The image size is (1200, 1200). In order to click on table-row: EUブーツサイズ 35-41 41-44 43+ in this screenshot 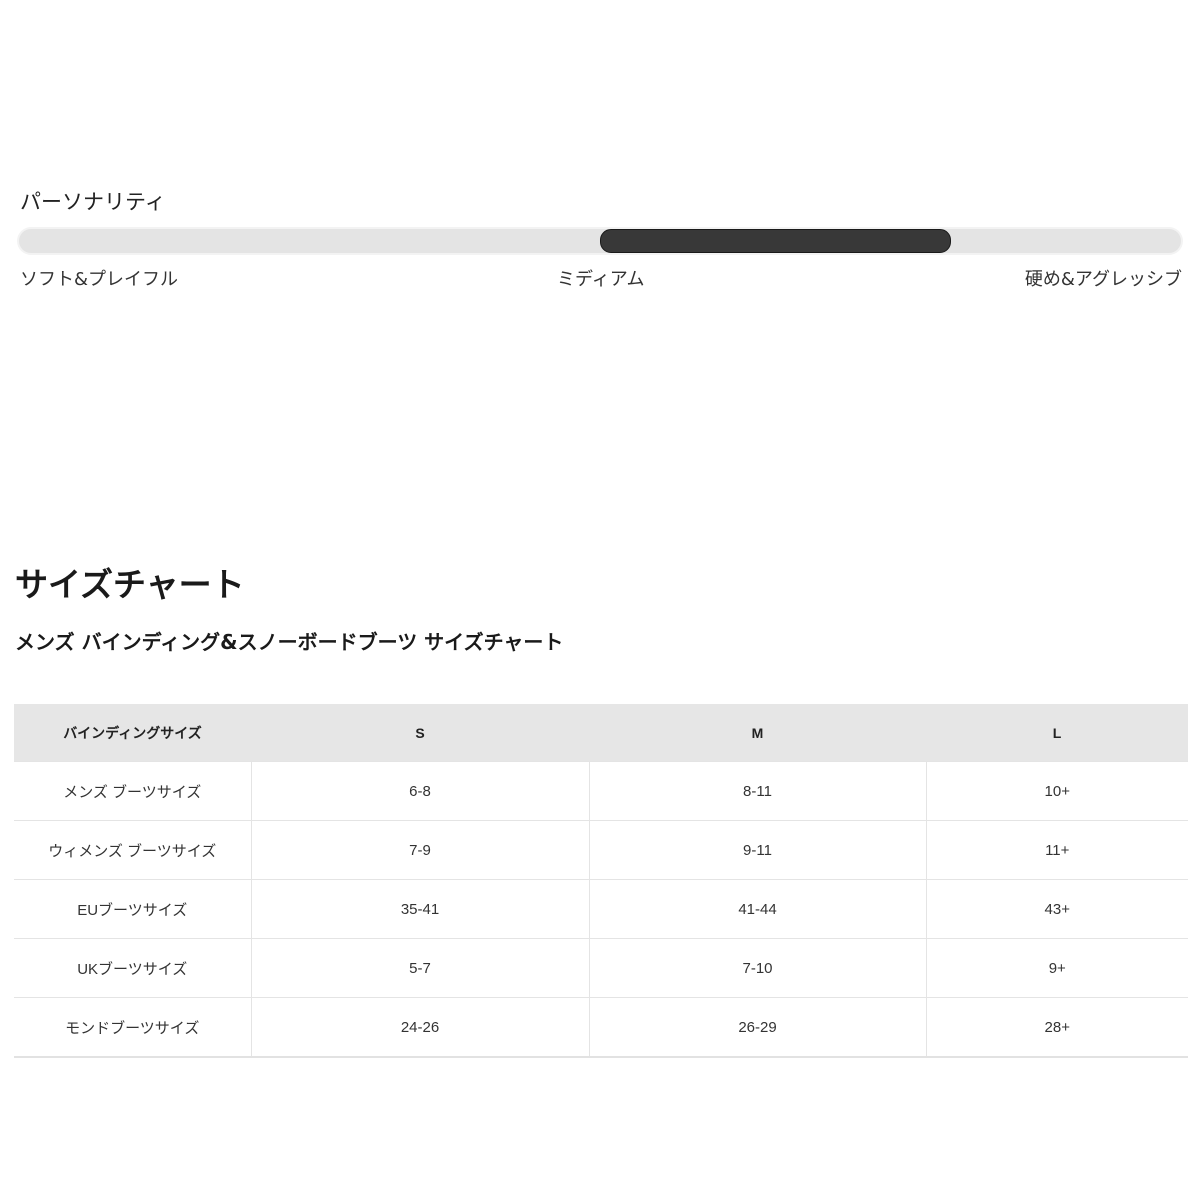, I will do `click(601, 909)`.